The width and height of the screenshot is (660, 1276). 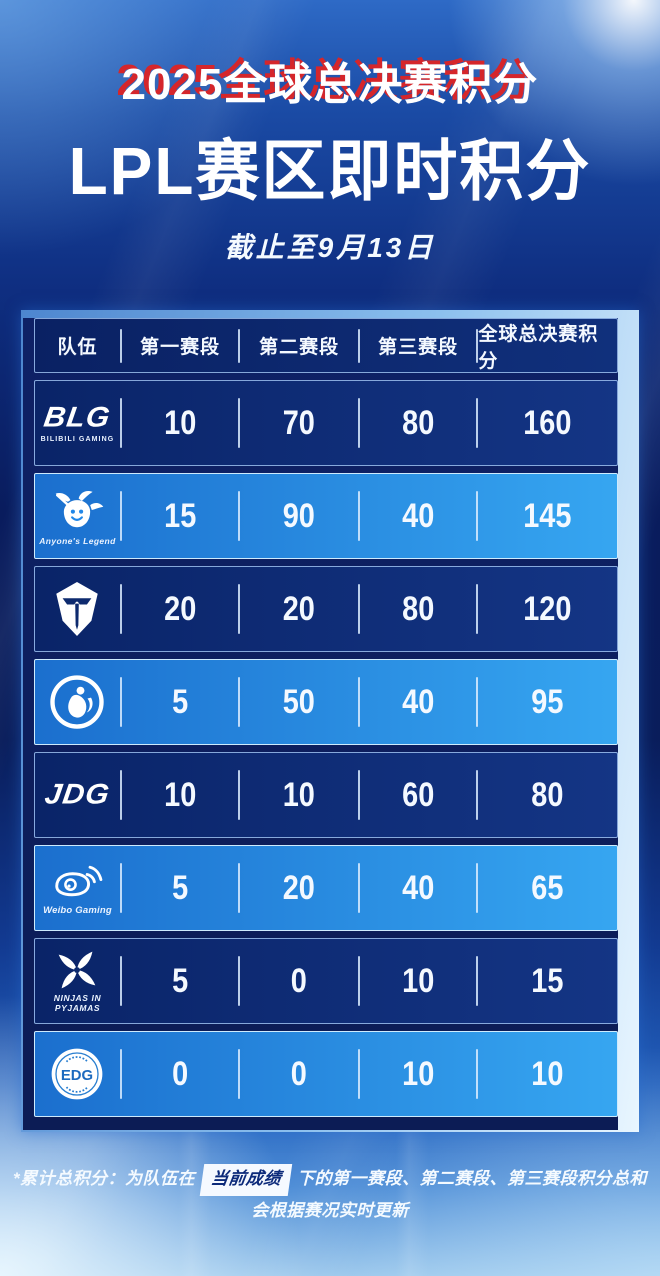 I want to click on team-cell-tes, so click(x=77, y=609).